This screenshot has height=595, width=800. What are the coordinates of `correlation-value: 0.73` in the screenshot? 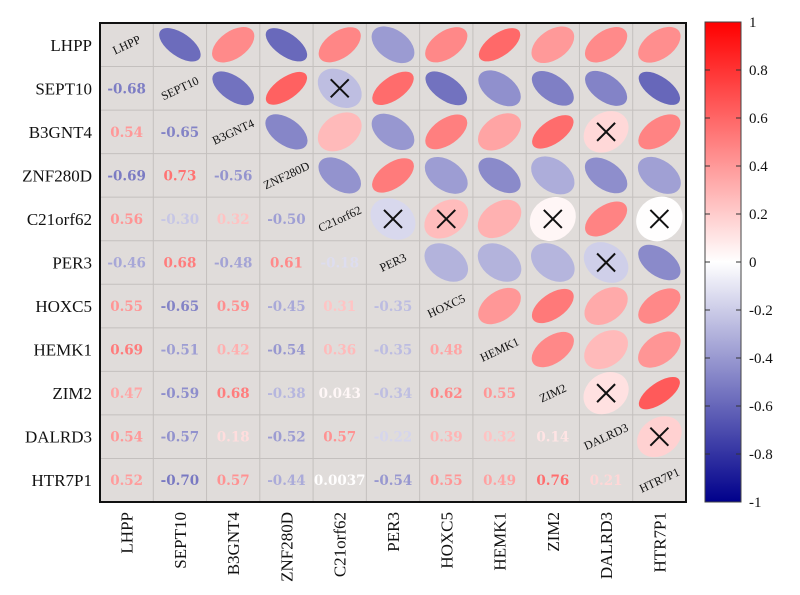 It's located at (179, 176).